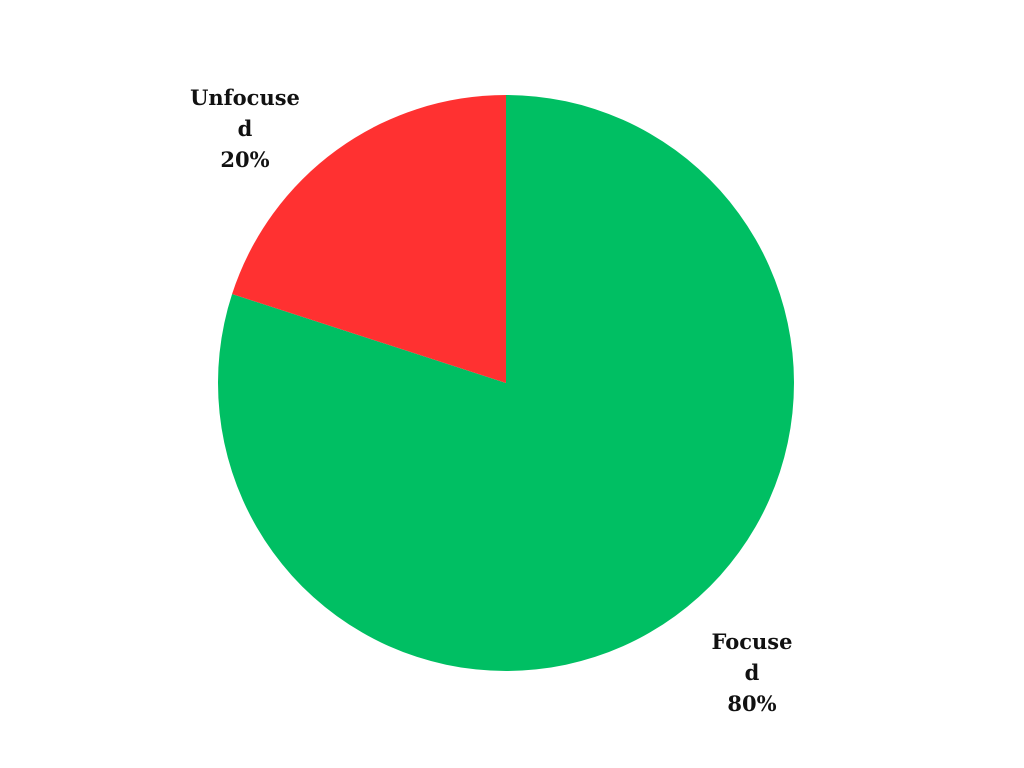 Image resolution: width=1024 pixels, height=768 pixels. What do you see at coordinates (751, 641) in the screenshot?
I see `slice-name-label: Focuse` at bounding box center [751, 641].